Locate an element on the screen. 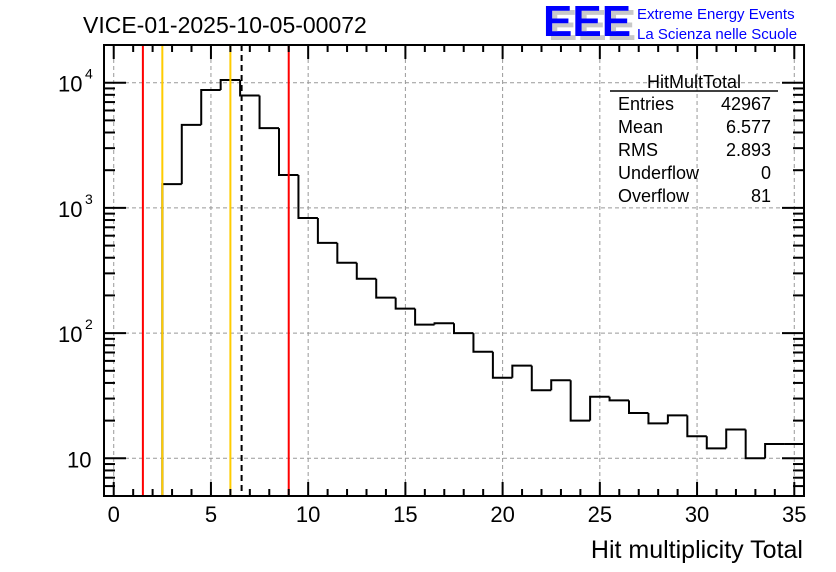 The image size is (836, 572). stats-row: Underflow 0 is located at coordinates (694, 173).